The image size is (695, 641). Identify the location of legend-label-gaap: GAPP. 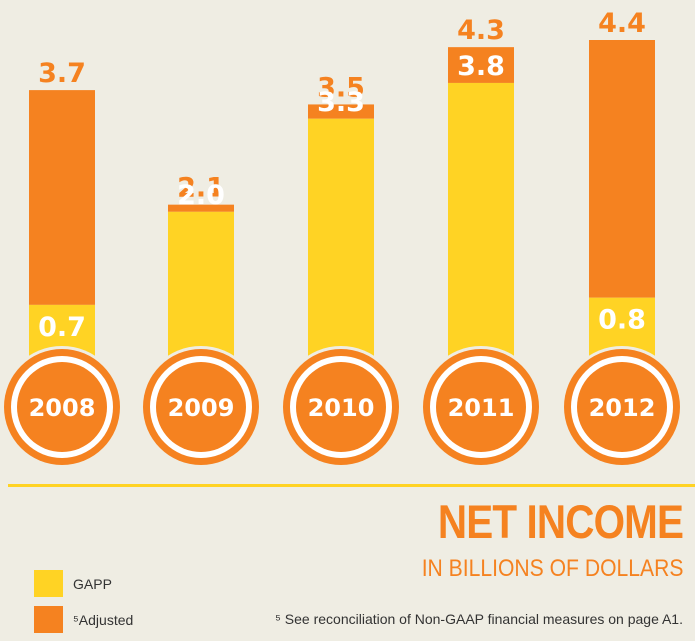
(92, 583).